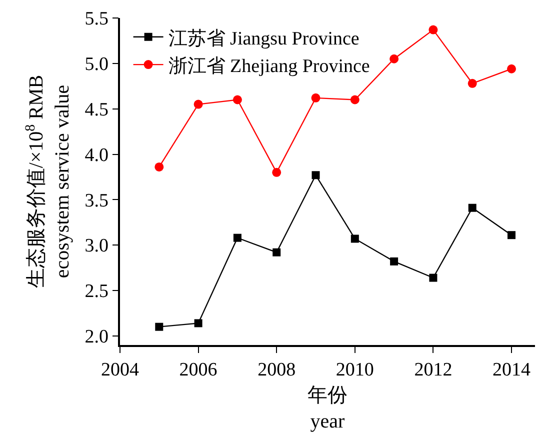 Image resolution: width=540 pixels, height=440 pixels. Describe the element at coordinates (269, 66) in the screenshot. I see `legend-label: 浙江省 Zhejiang Province` at that location.